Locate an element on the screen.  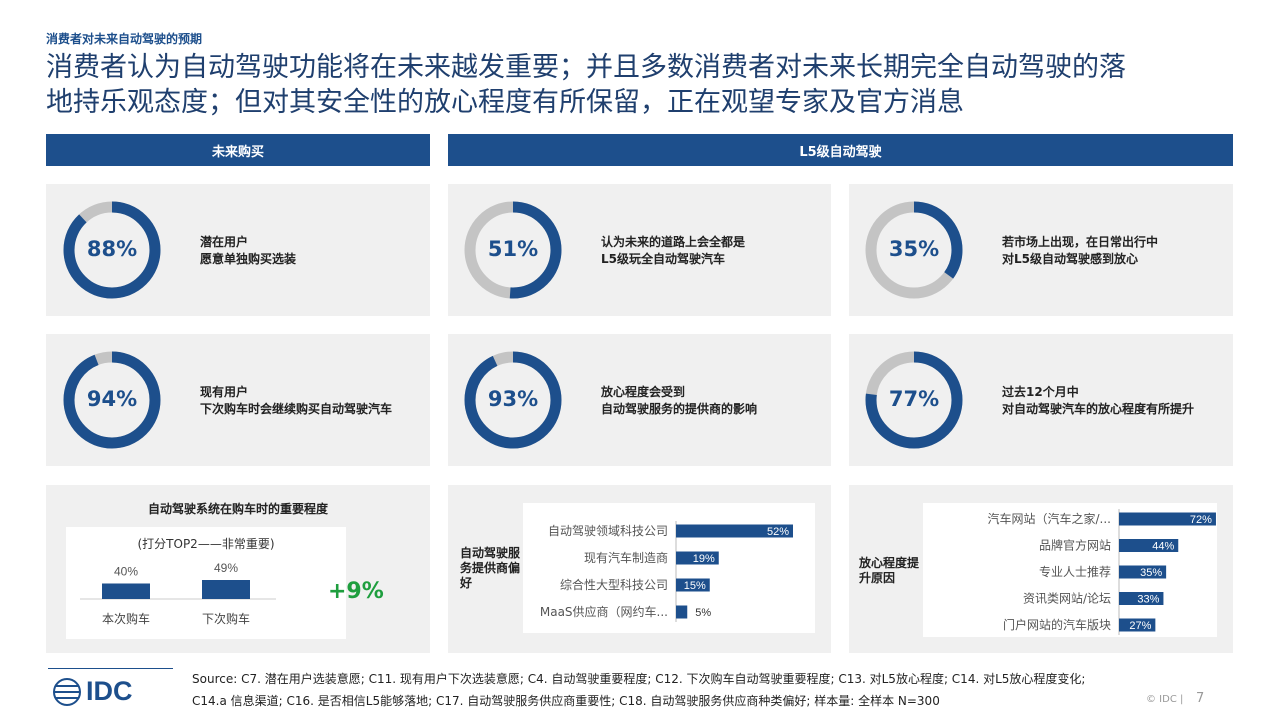
bar-value-label: 52% is located at coordinates (778, 532).